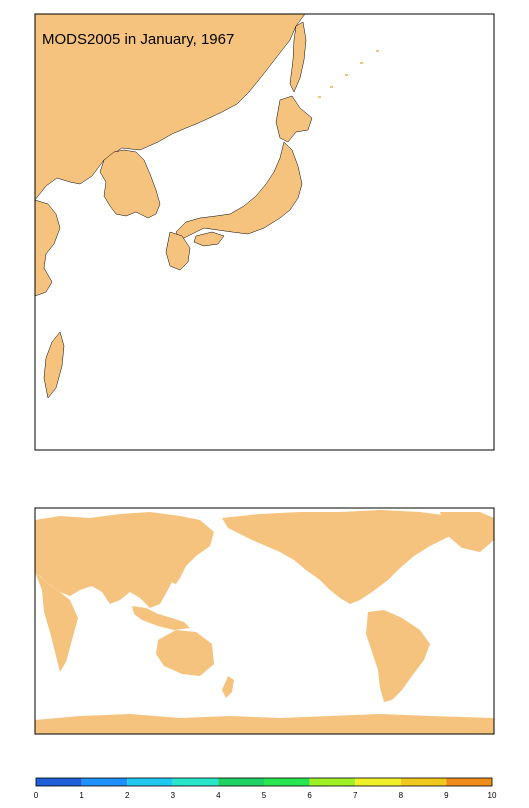  Describe the element at coordinates (48, 248) in the screenshot. I see `china-coast-landmass` at that location.